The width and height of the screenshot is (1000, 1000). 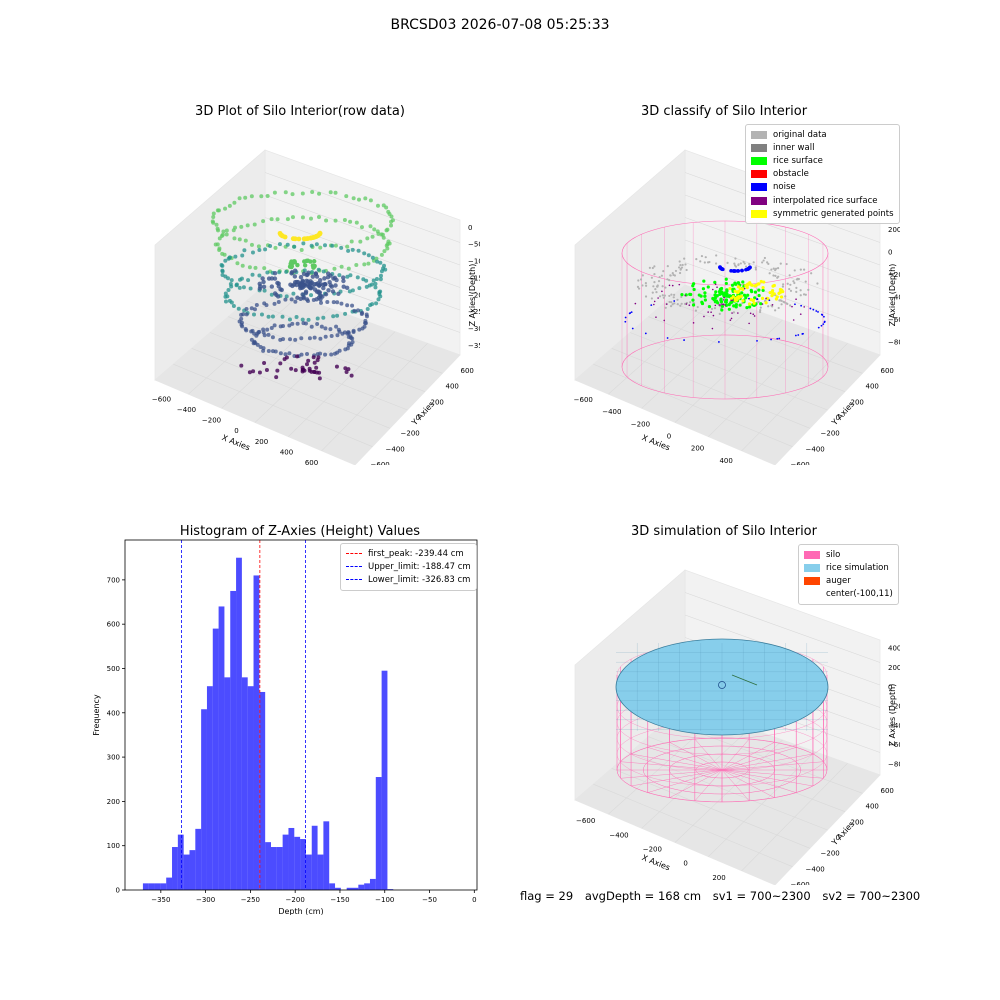 I want to click on legend-item: original data, so click(x=822, y=134).